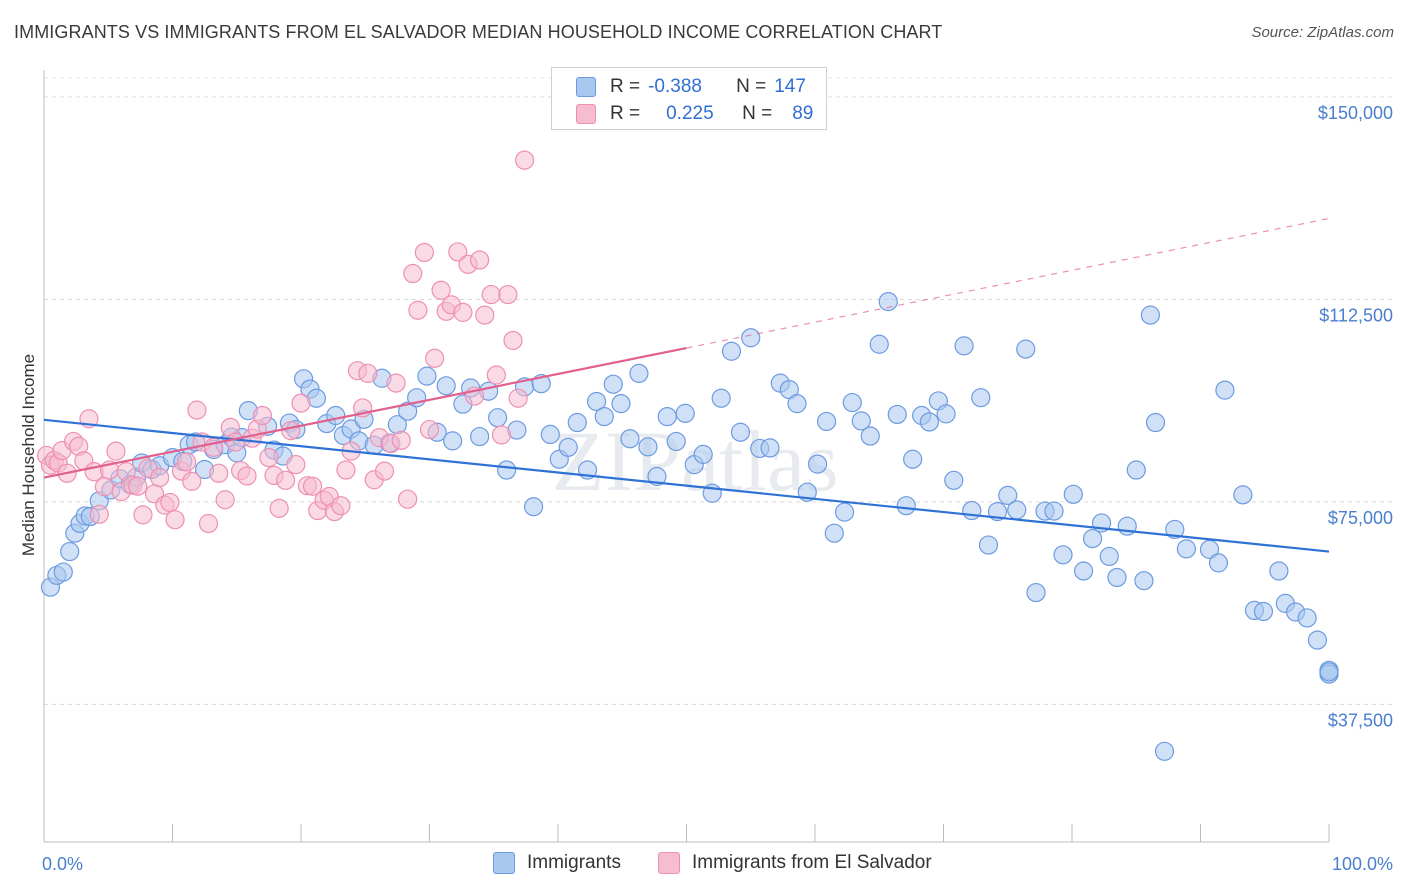  I want to click on legend-r-value: 0.225, so click(690, 113).